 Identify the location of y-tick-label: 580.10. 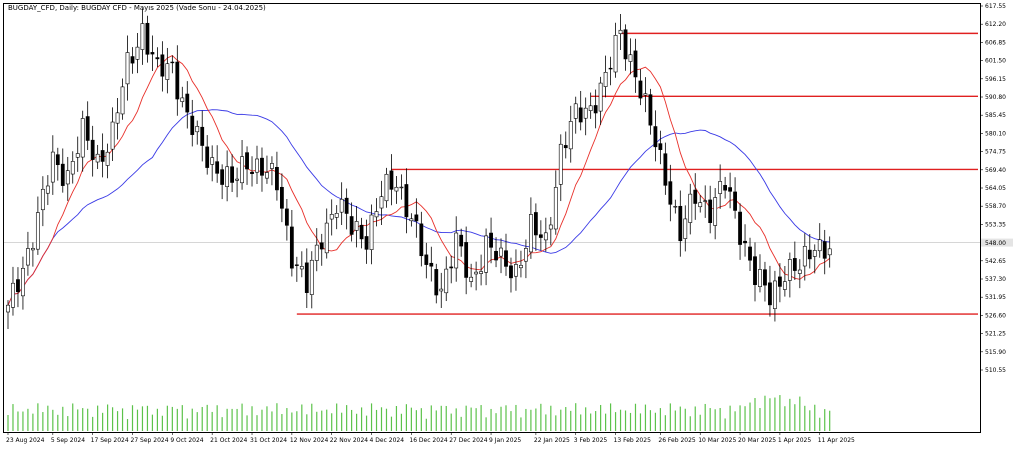
(995, 133).